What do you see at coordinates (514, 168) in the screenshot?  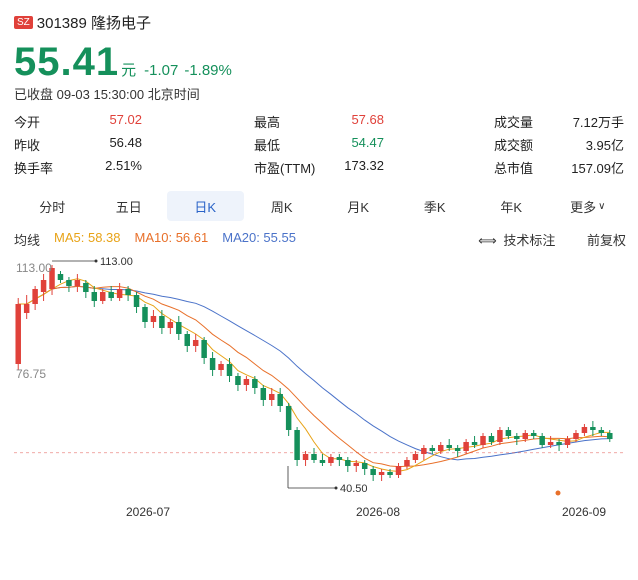 I see `stat-label: 总市值` at bounding box center [514, 168].